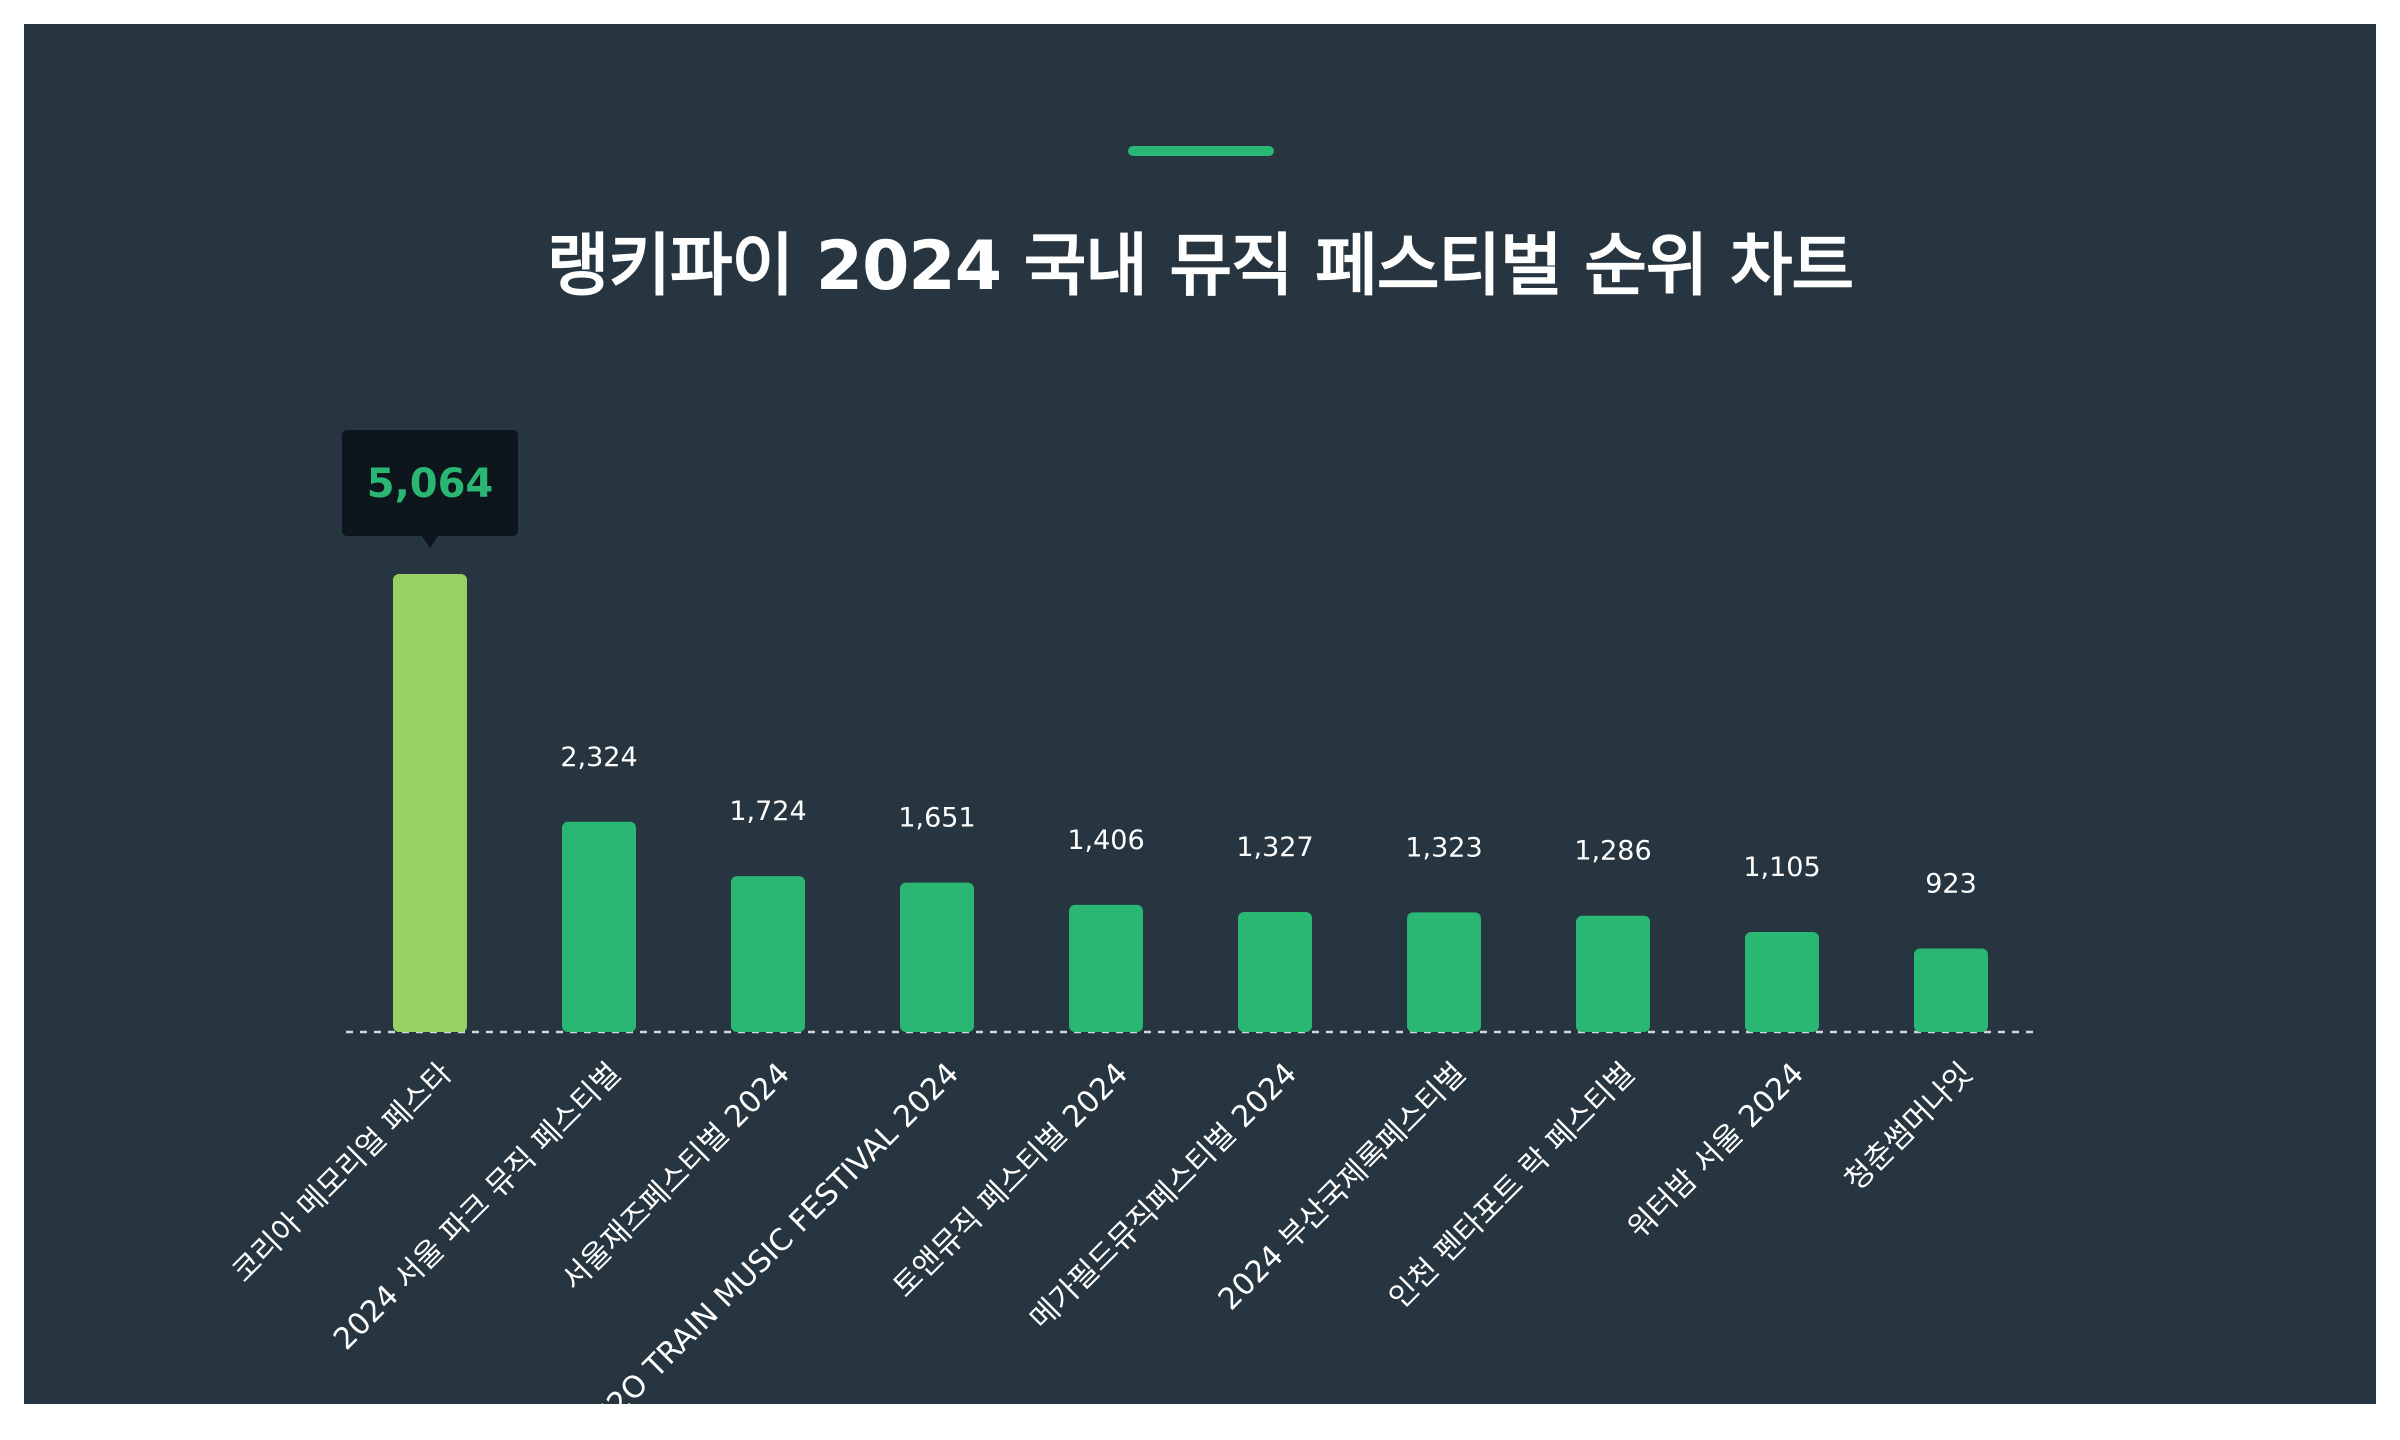 The image size is (2400, 1440). What do you see at coordinates (1105, 840) in the screenshot?
I see `data-label: 1,406` at bounding box center [1105, 840].